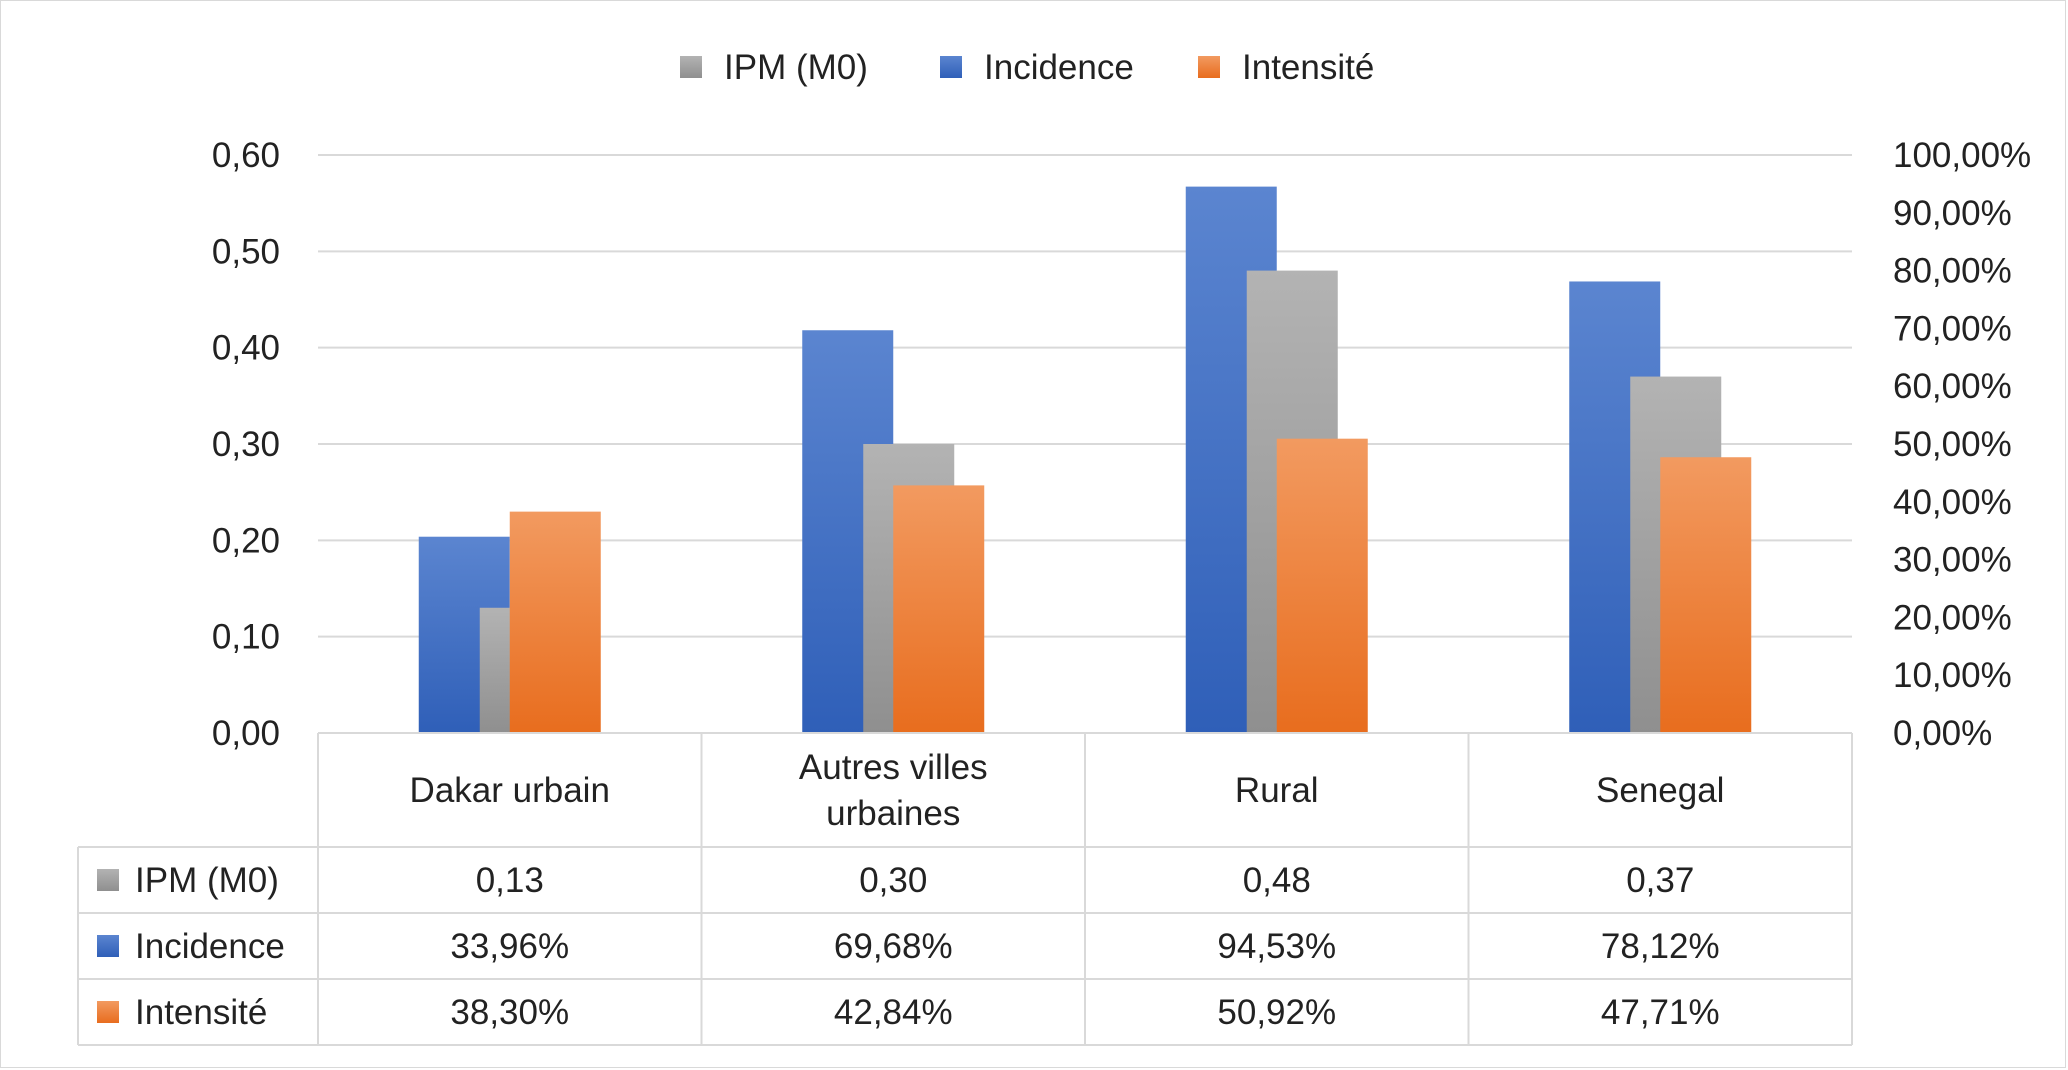 Image resolution: width=2068 pixels, height=1070 pixels. I want to click on table-swatch-ipm-m0, so click(108, 880).